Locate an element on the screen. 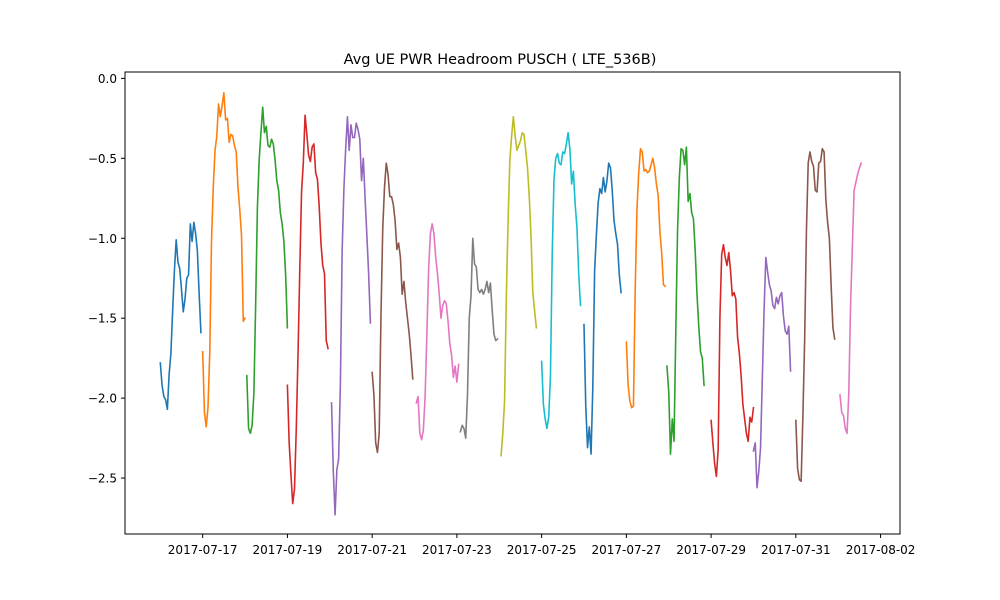 The image size is (1000, 600). y-tick-label: −2.5 is located at coordinates (102, 479).